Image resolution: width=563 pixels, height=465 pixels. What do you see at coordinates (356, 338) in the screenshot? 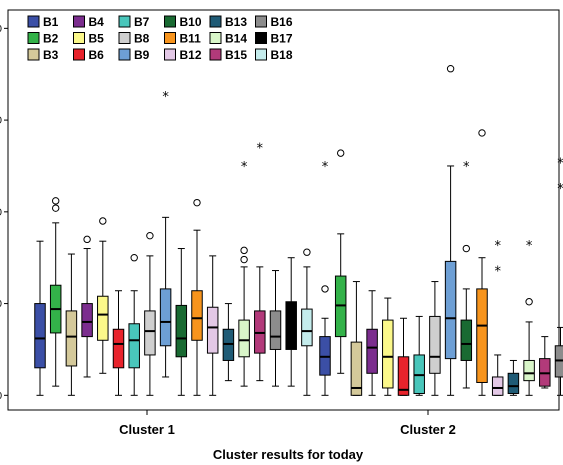
I see `box-b3-cluster2` at bounding box center [356, 338].